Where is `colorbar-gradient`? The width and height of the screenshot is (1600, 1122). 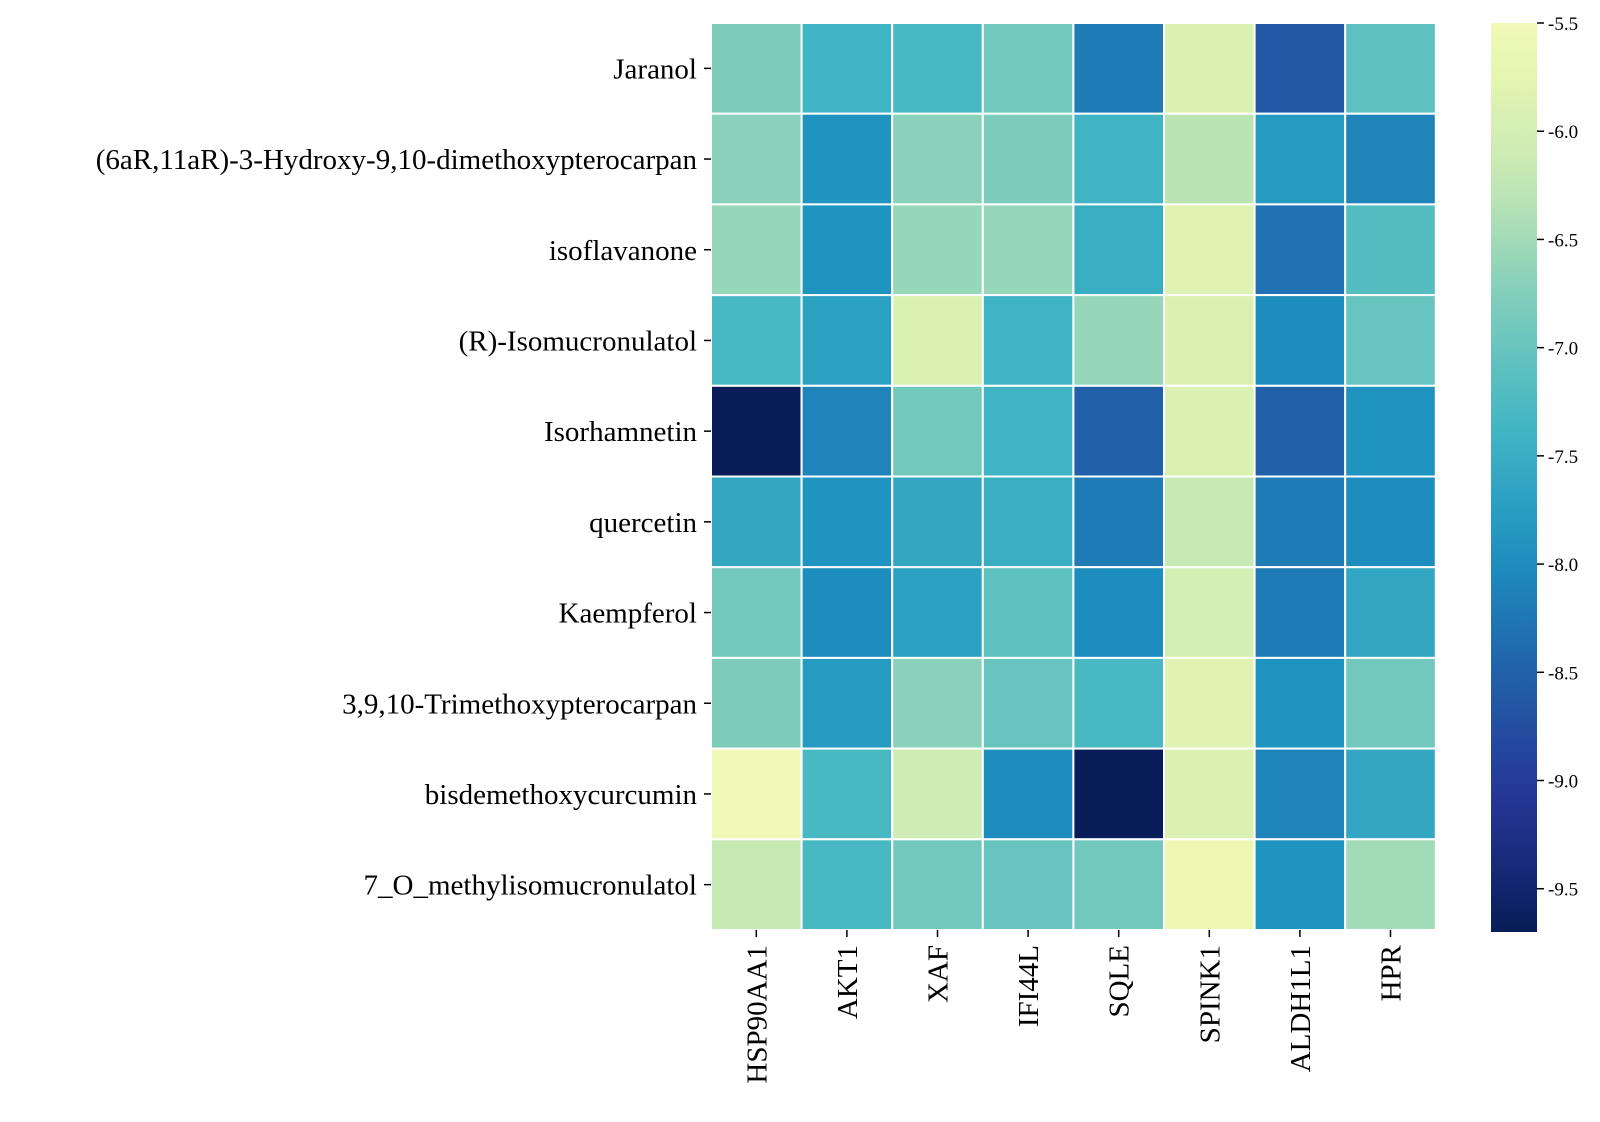
colorbar-gradient is located at coordinates (1514, 477).